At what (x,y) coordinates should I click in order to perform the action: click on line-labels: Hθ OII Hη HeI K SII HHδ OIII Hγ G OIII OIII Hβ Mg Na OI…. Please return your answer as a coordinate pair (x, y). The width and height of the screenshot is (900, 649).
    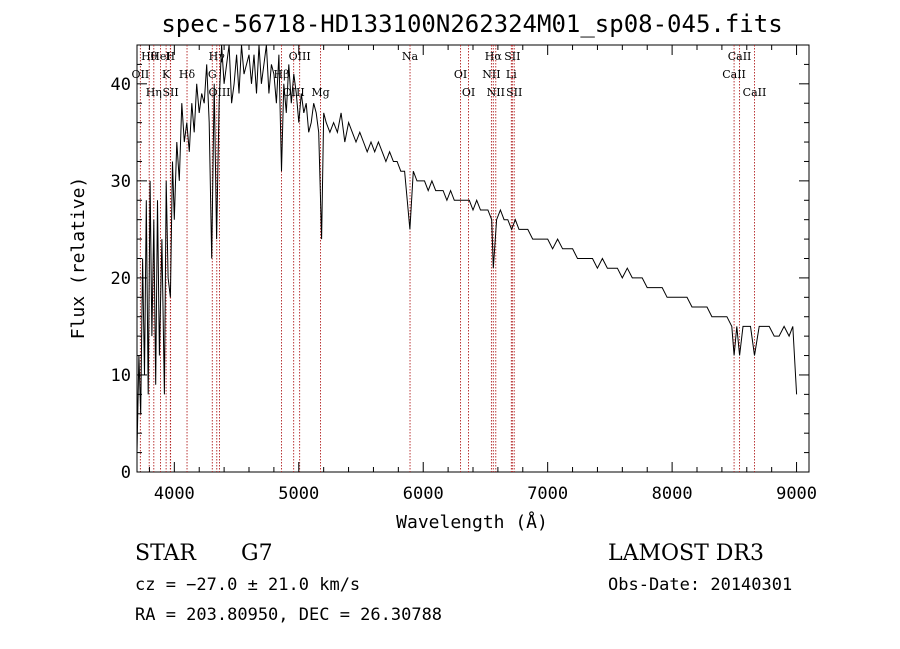
    Looking at the image, I should click on (449, 74).